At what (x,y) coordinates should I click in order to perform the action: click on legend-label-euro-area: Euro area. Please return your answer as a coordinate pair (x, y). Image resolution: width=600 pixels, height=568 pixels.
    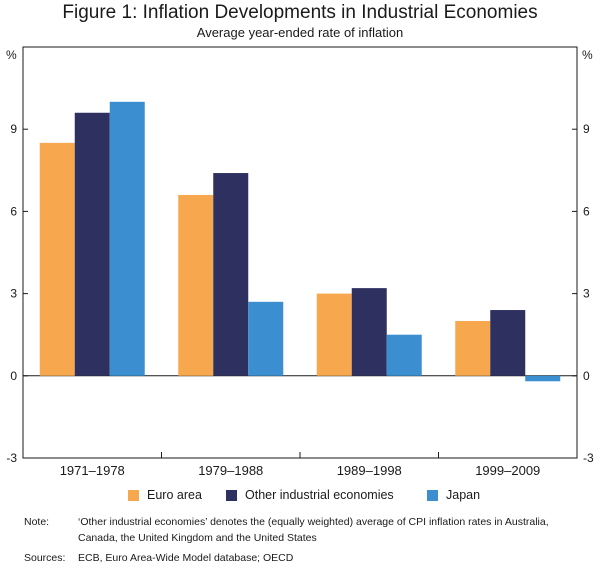
    Looking at the image, I should click on (174, 495).